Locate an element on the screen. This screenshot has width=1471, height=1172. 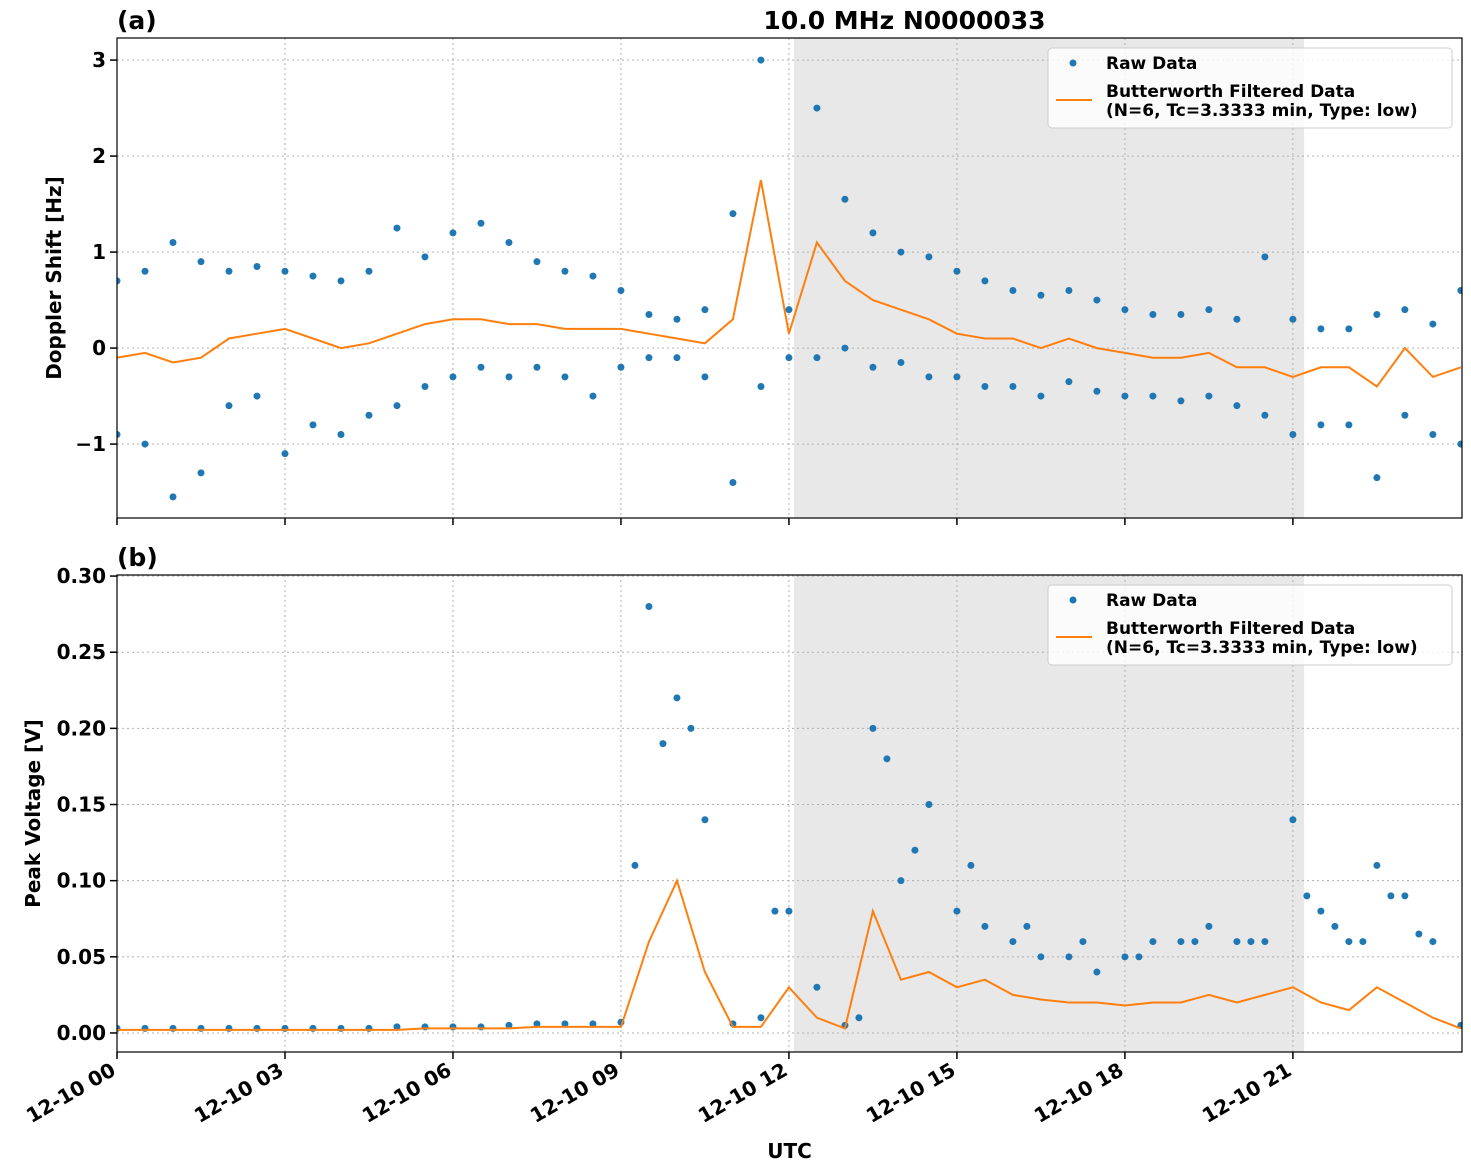
x-tick-label: 12-10 03 is located at coordinates (239, 1093).